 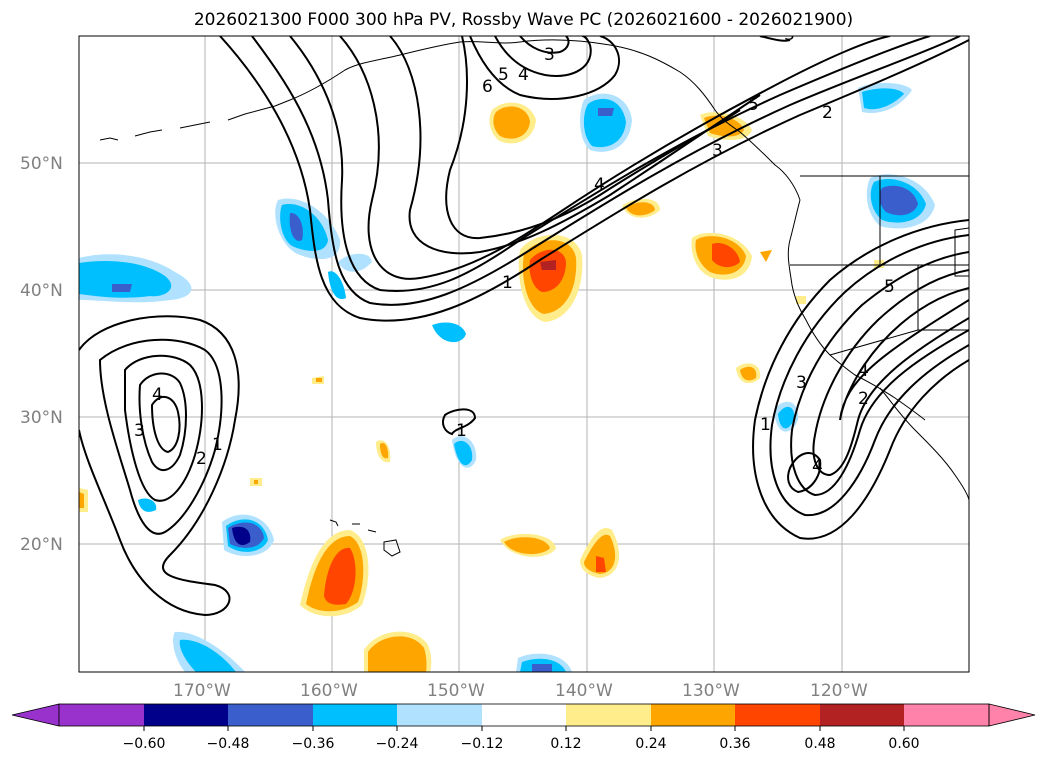 I want to click on lat-label-50n: 50°N, so click(x=41, y=164).